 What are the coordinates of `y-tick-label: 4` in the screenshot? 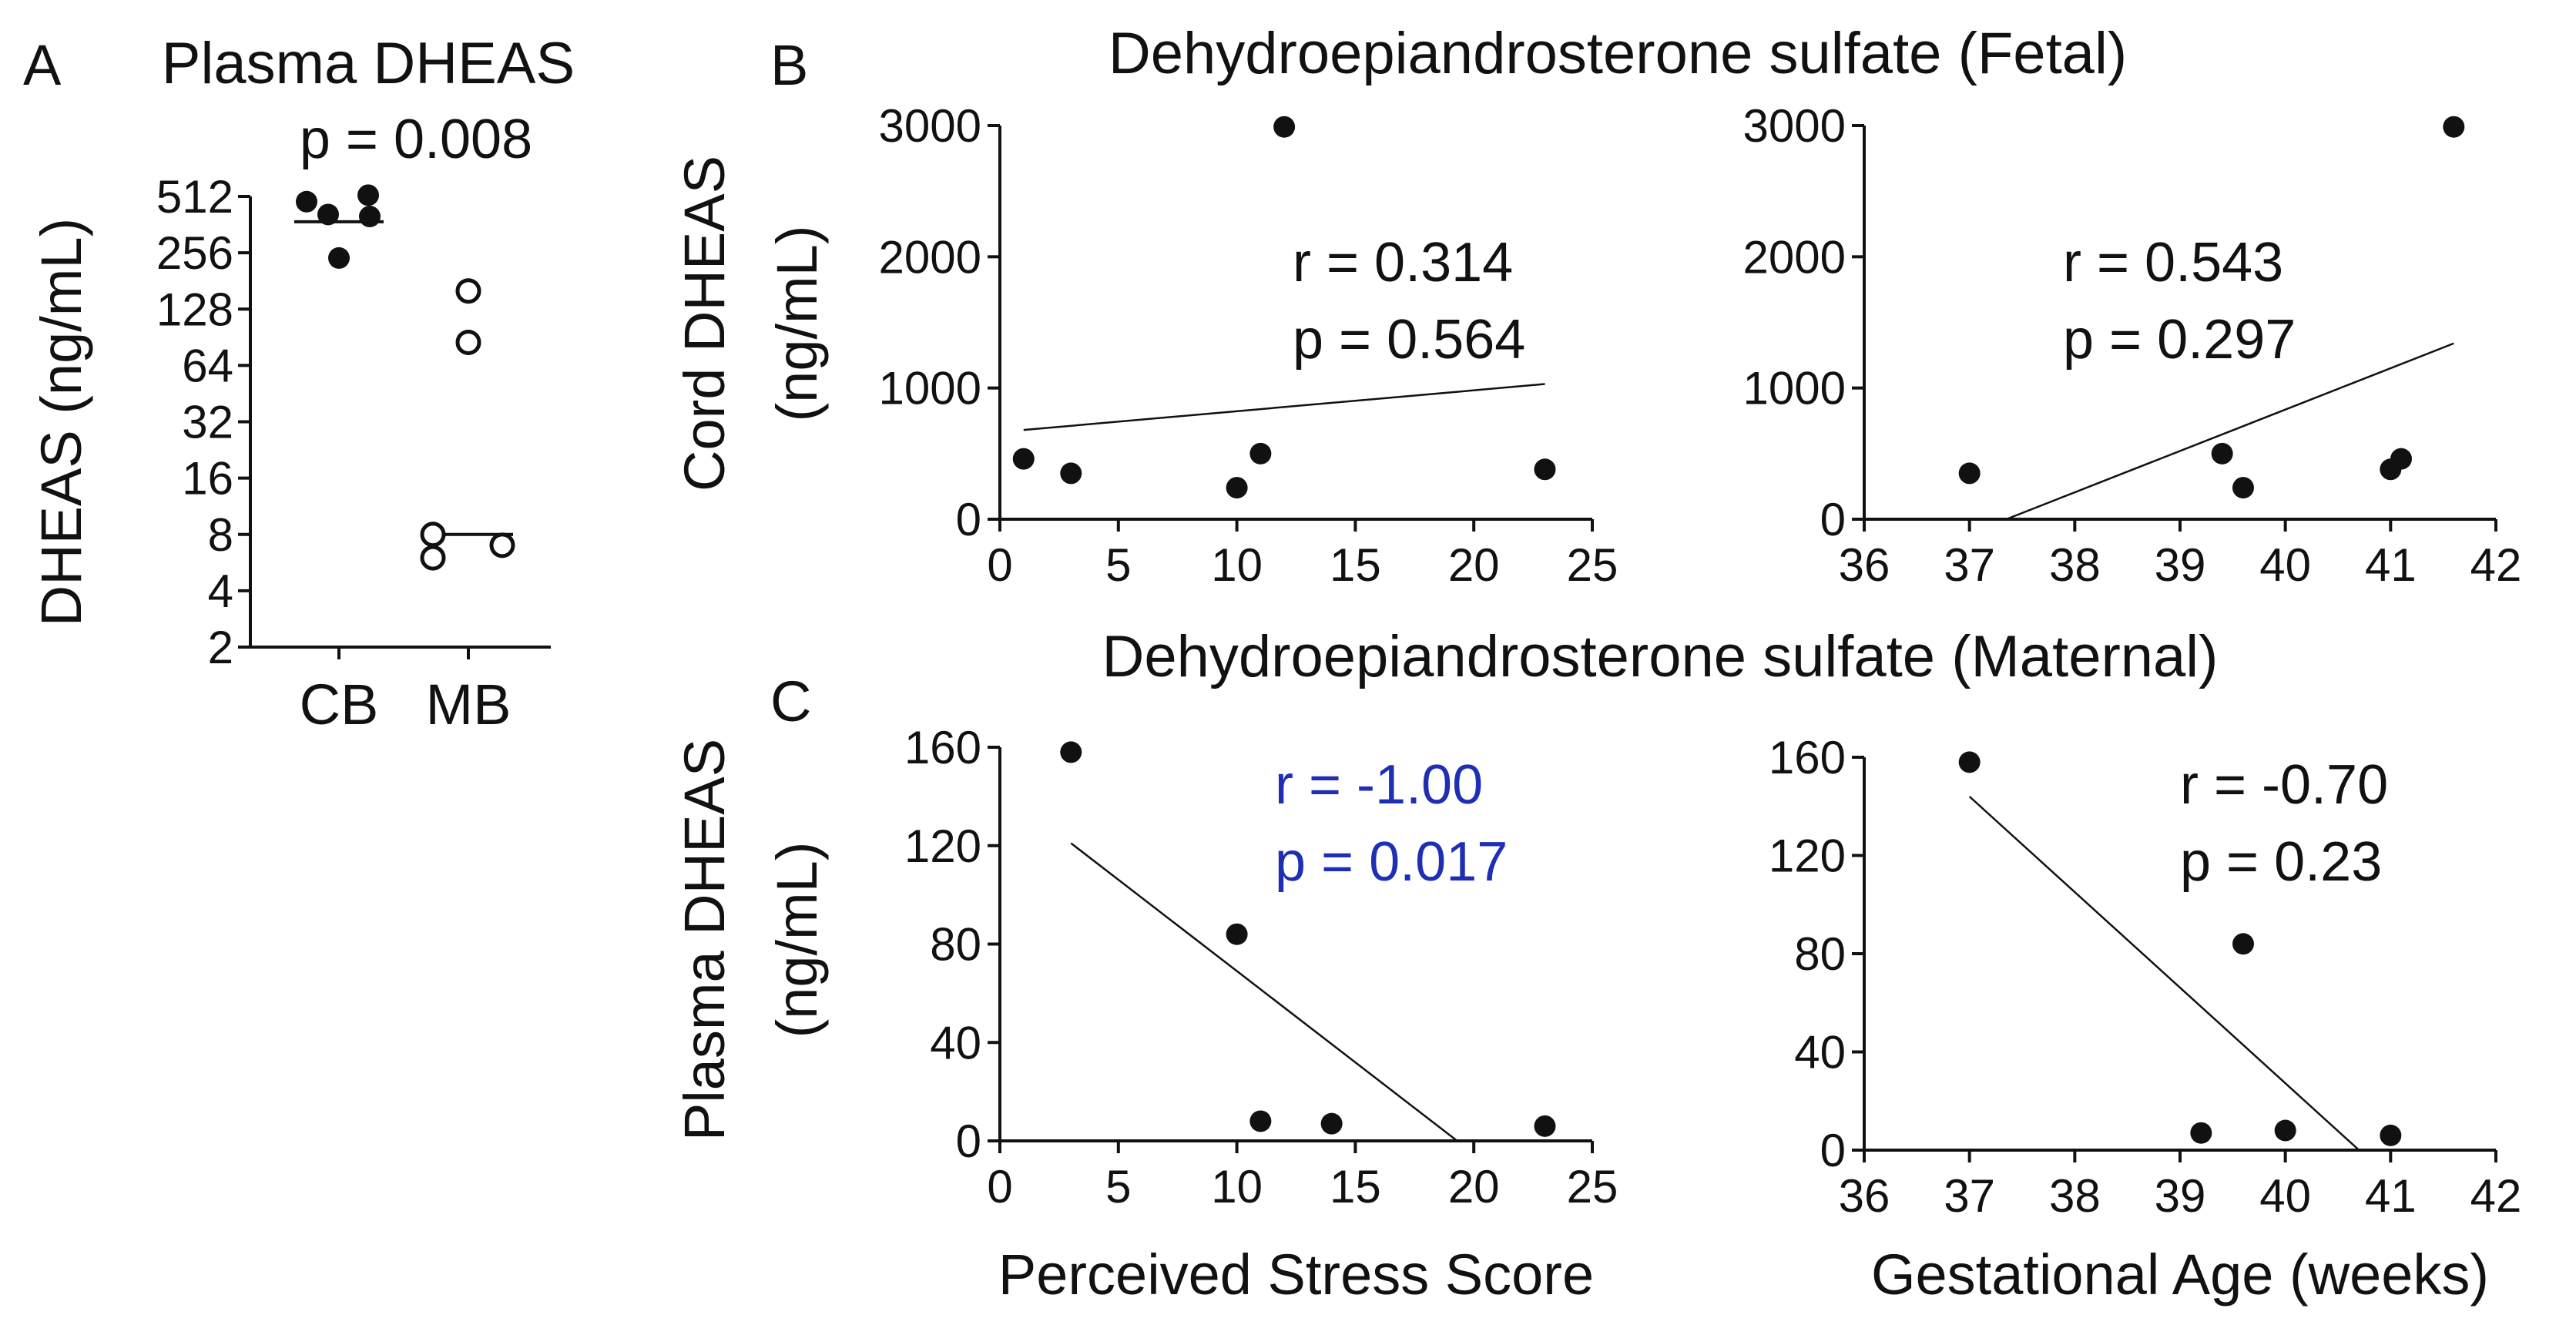 It's located at (220, 591).